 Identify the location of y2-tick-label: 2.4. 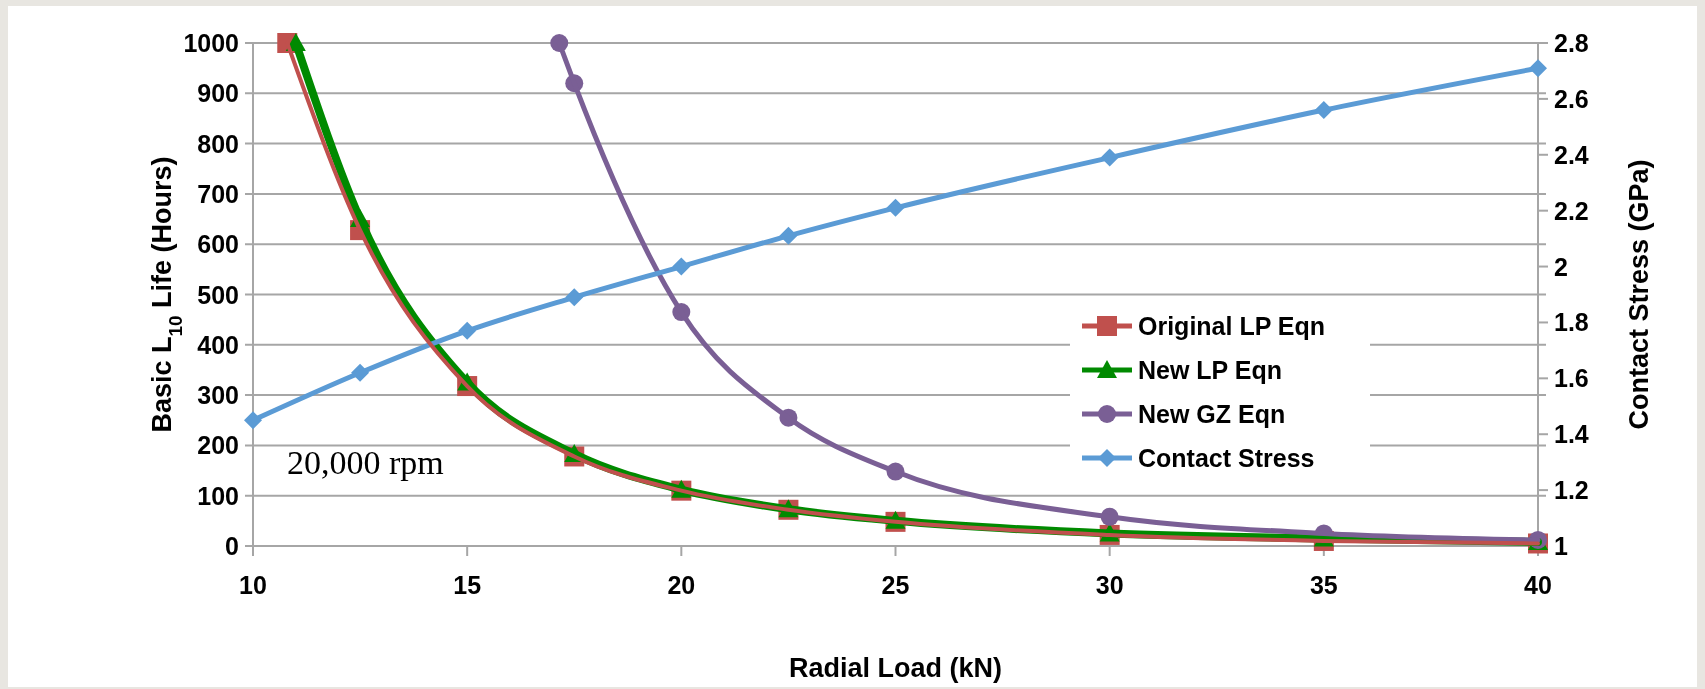
(1571, 154).